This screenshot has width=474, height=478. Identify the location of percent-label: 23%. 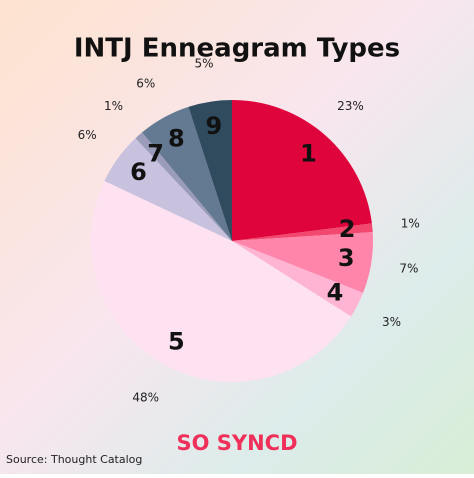
(350, 106).